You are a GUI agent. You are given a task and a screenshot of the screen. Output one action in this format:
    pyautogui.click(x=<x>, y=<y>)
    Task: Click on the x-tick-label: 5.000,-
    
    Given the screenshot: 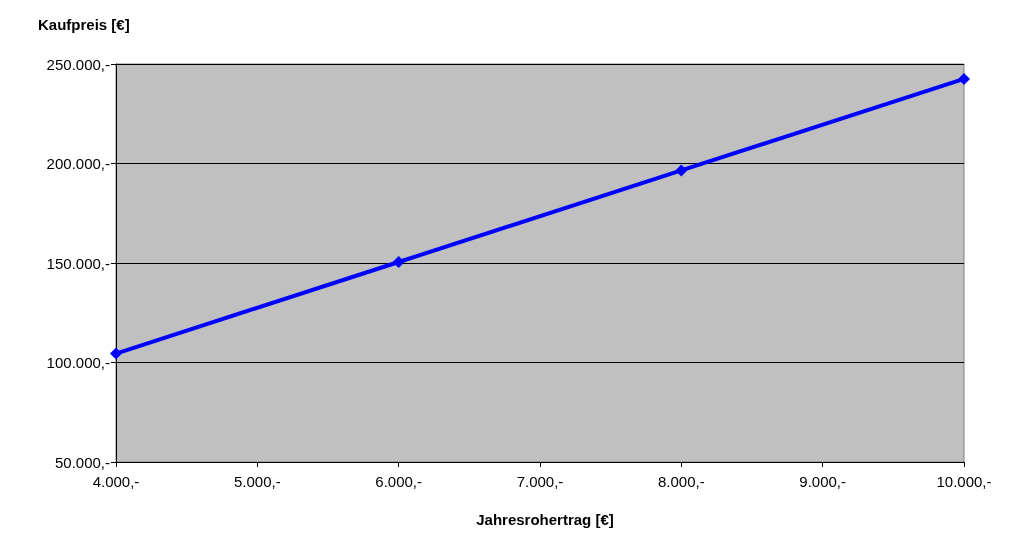 What is the action you would take?
    pyautogui.click(x=257, y=481)
    